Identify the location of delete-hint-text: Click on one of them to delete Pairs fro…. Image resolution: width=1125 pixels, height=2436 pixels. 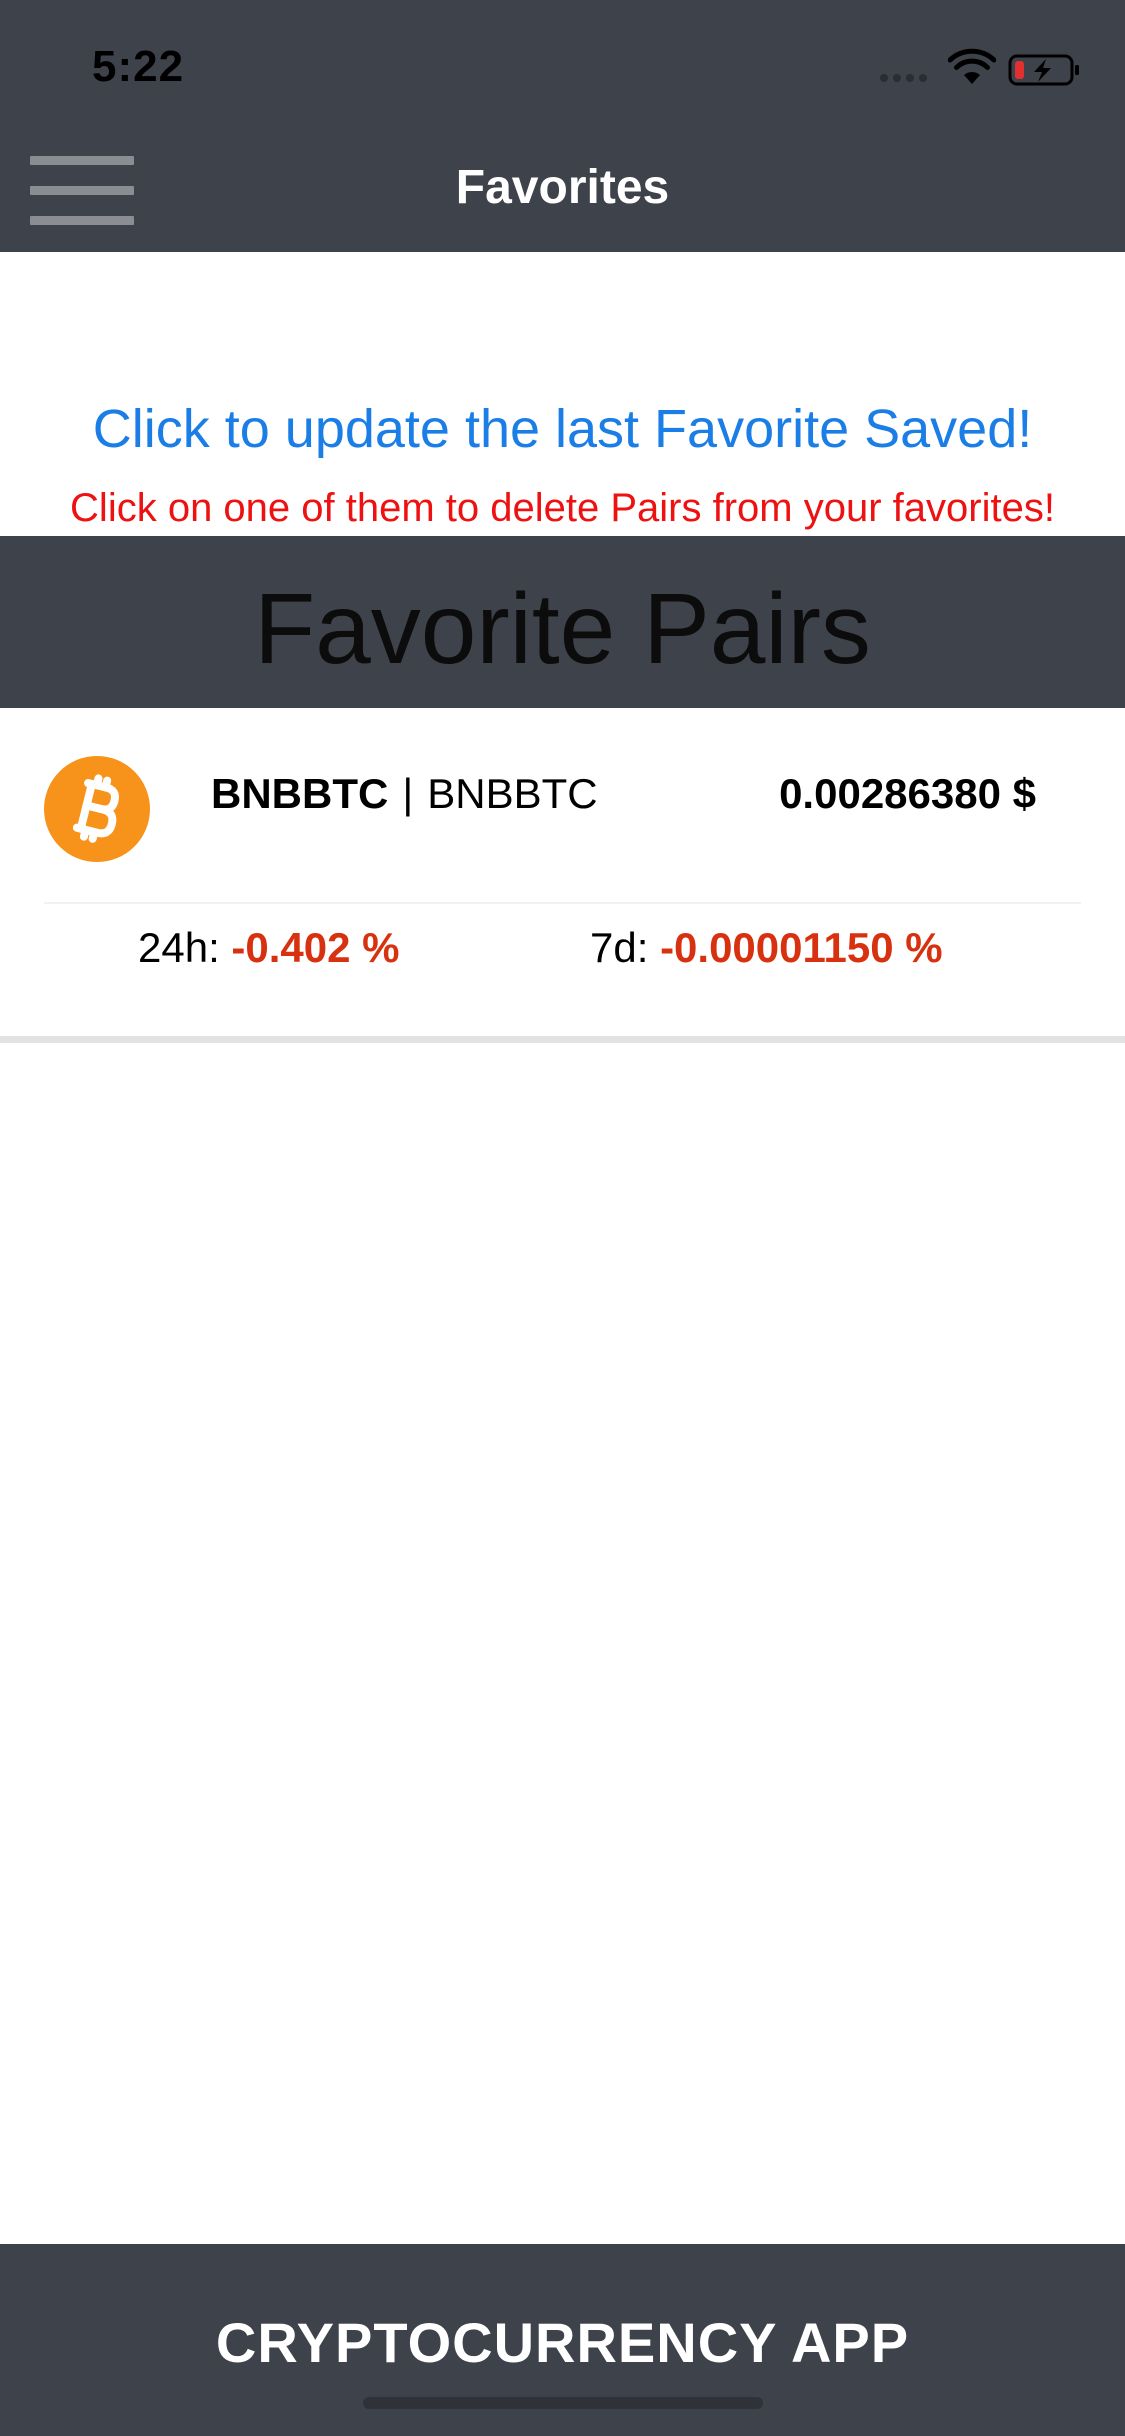
(562, 508).